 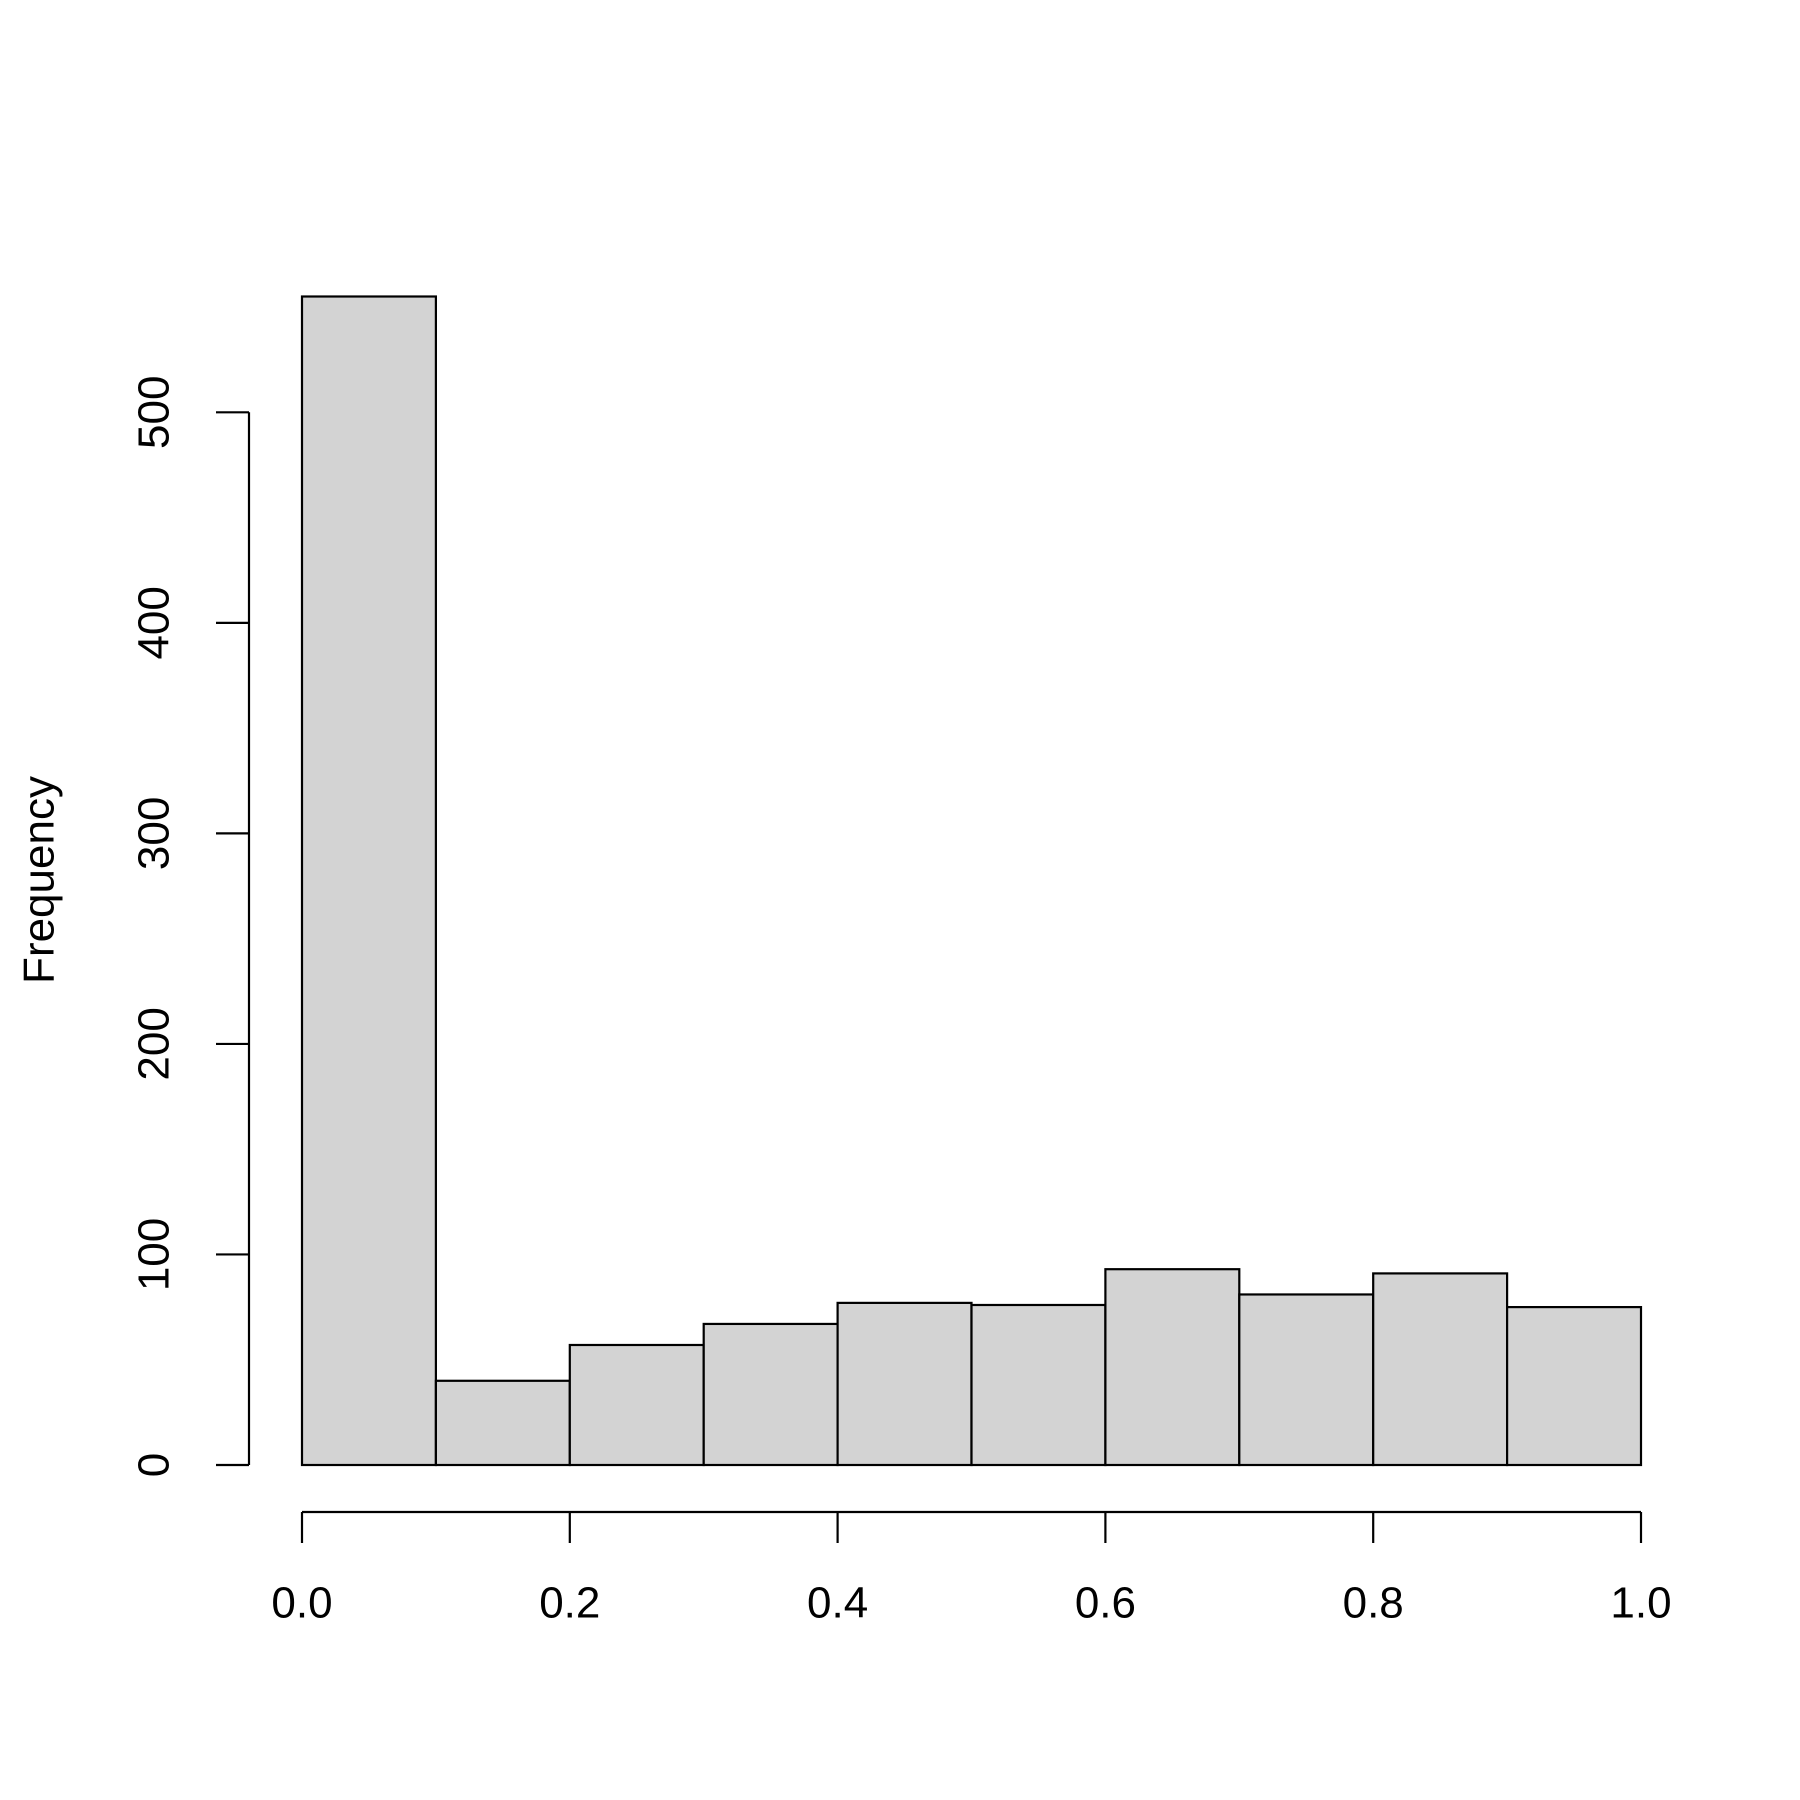 I want to click on y-tick-label: 200, so click(x=154, y=1043).